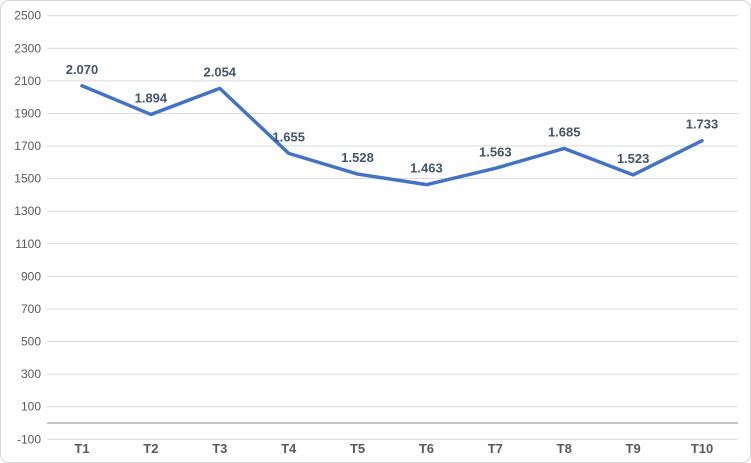 The height and width of the screenshot is (463, 751). Describe the element at coordinates (564, 448) in the screenshot. I see `x-axis-category-label: T8` at that location.